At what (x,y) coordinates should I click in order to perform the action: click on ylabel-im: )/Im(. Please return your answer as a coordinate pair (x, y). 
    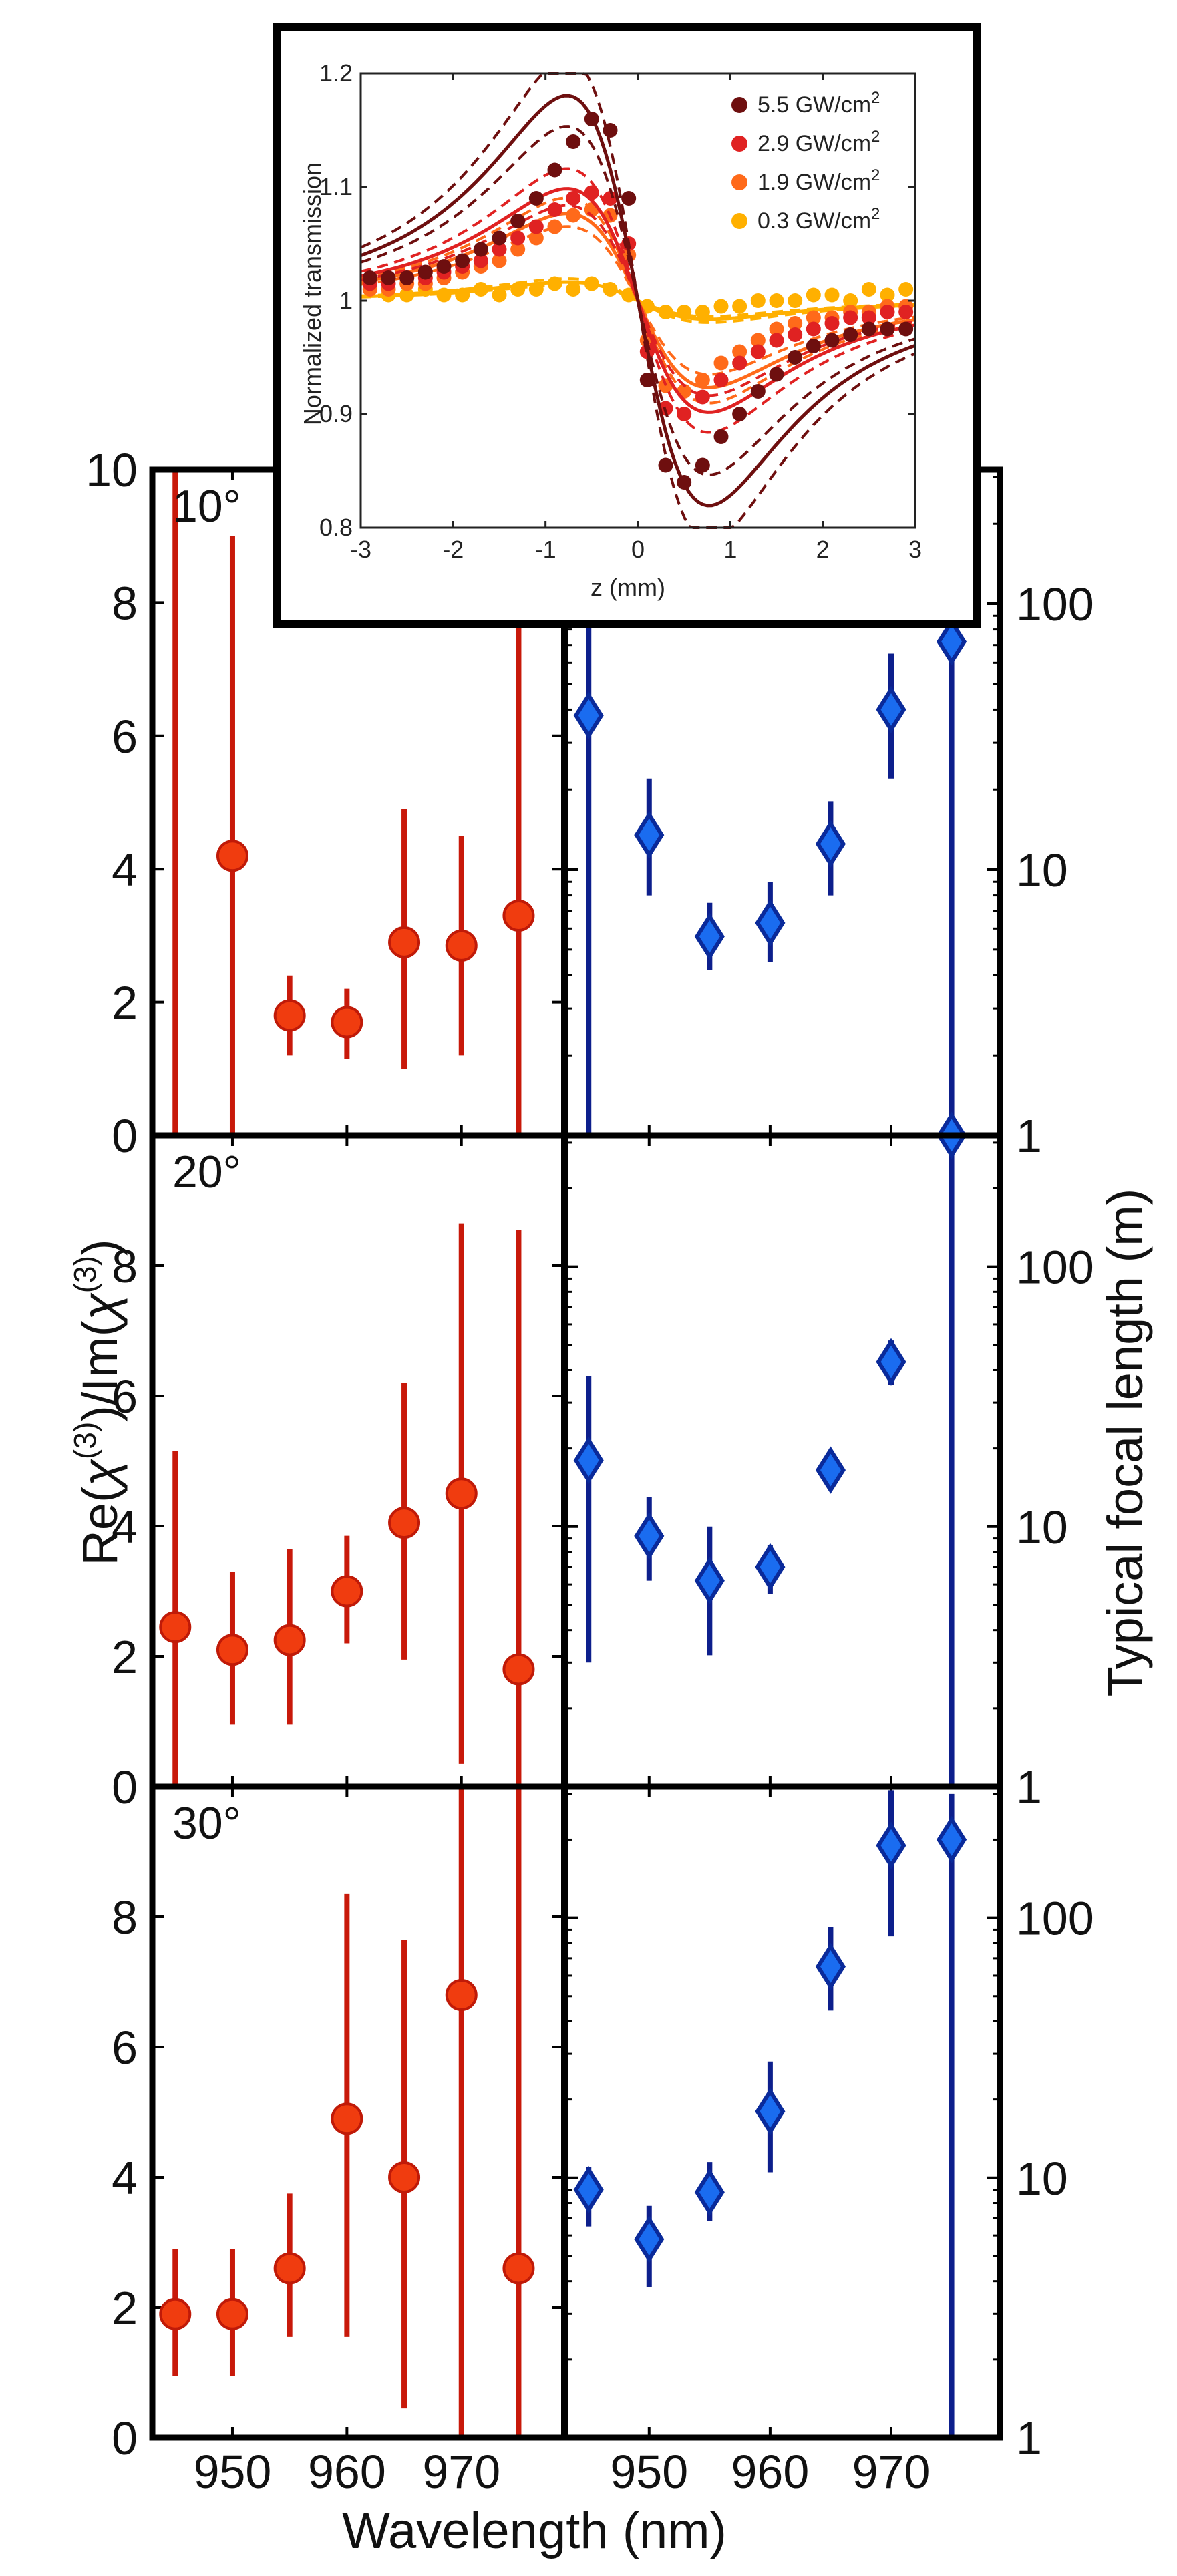
    Looking at the image, I should click on (100, 1370).